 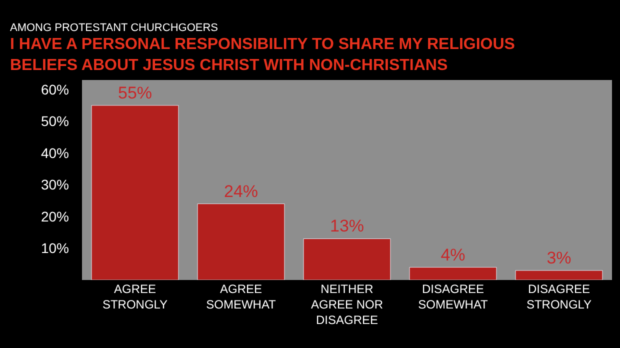 What do you see at coordinates (114, 28) in the screenshot?
I see `chart-subtitle: AMONG PROTESTANT CHURCHGOERS` at bounding box center [114, 28].